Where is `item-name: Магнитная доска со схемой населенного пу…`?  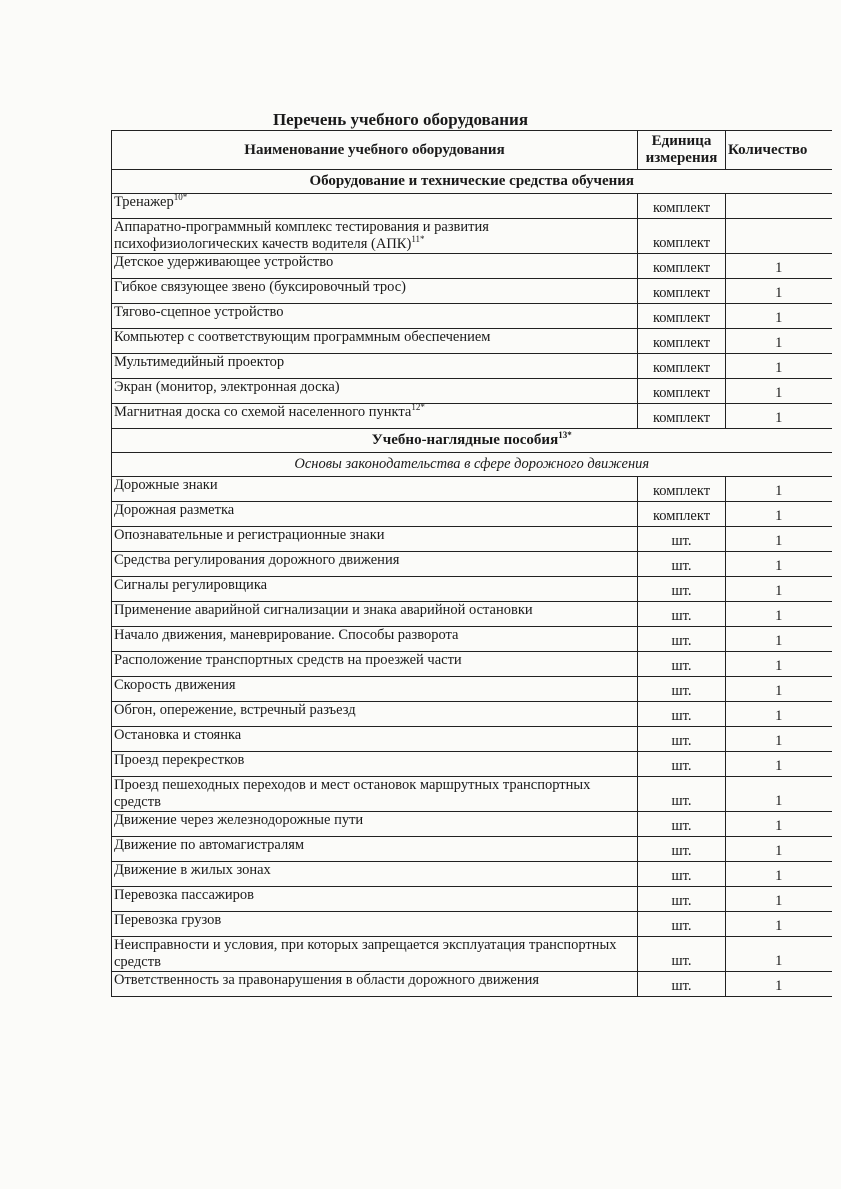
item-name: Магнитная доска со схемой населенного пу… is located at coordinates (374, 415).